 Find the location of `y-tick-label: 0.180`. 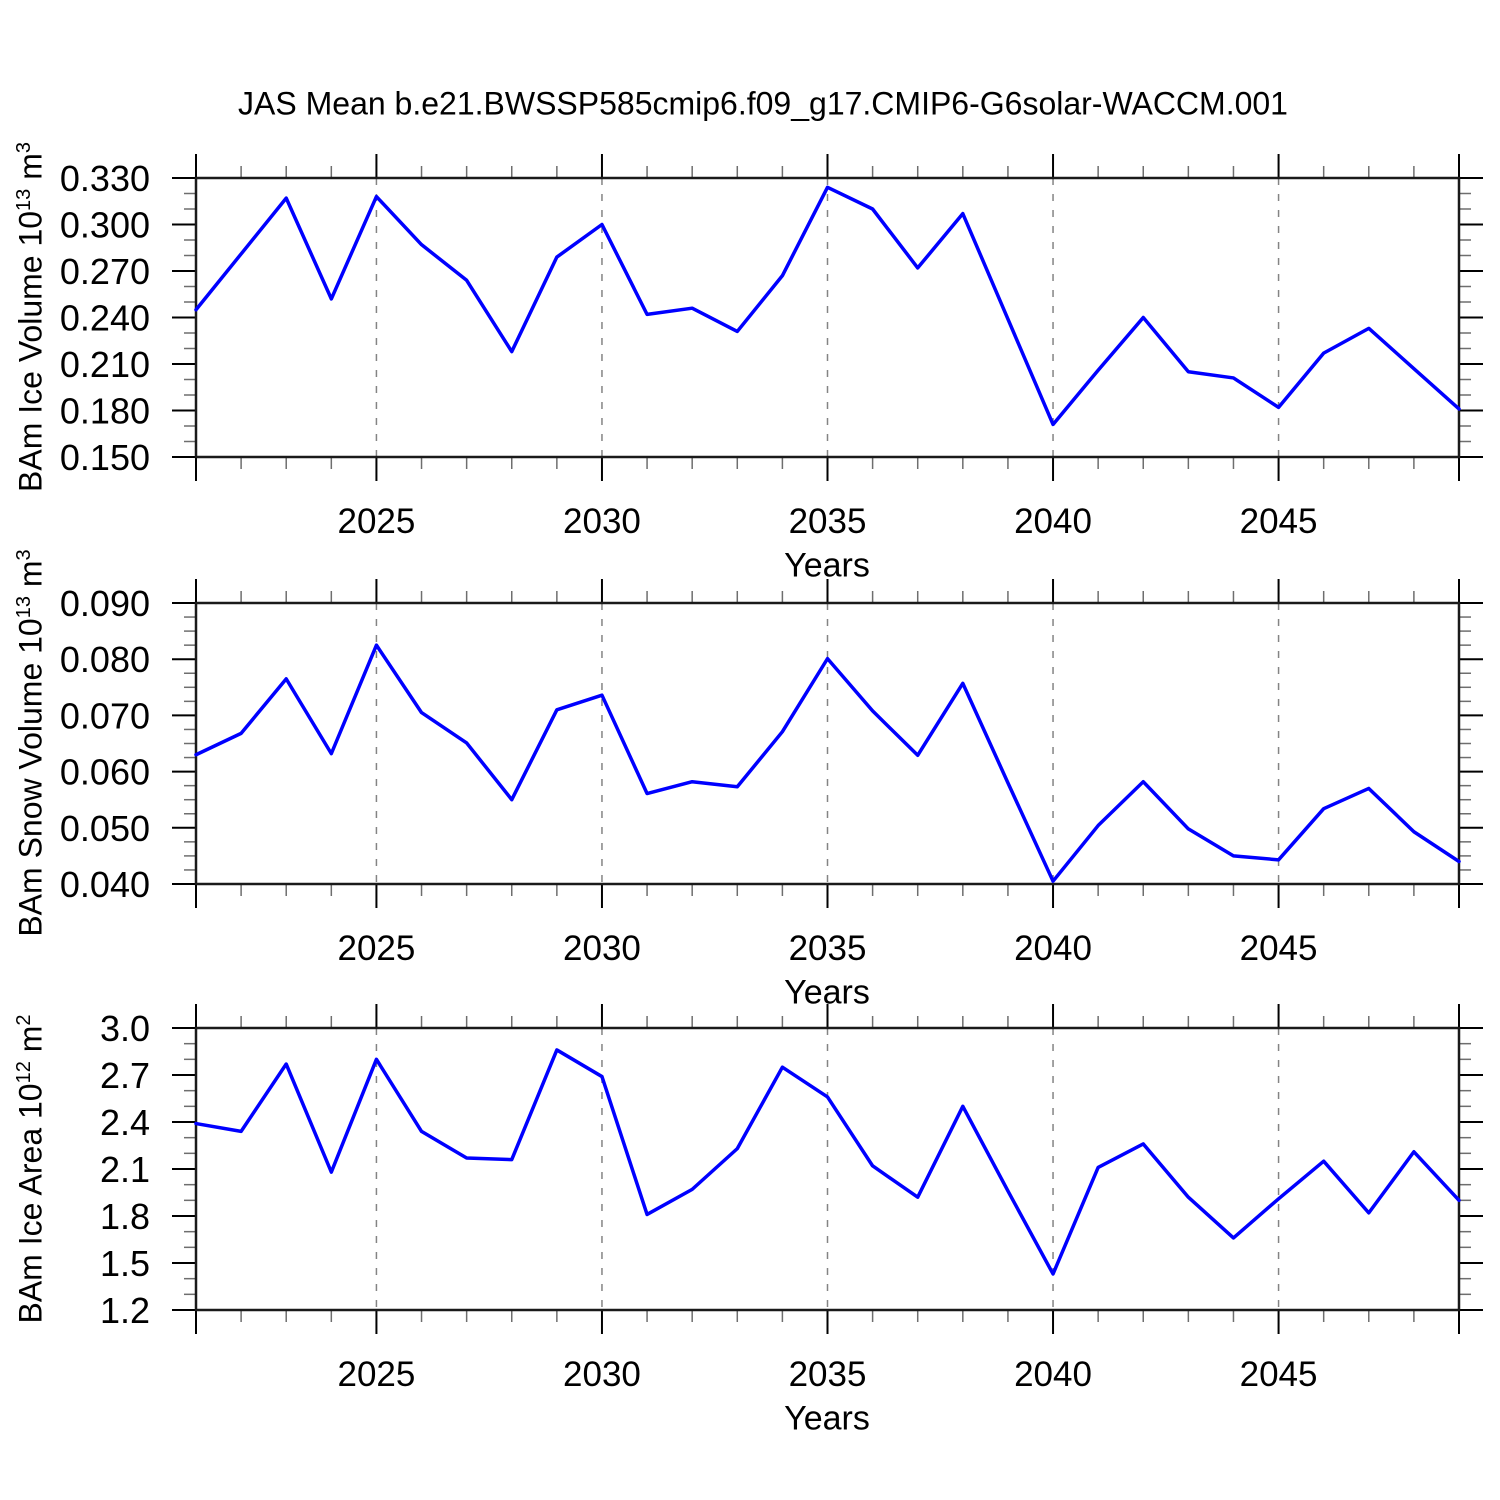

y-tick-label: 0.180 is located at coordinates (105, 411).